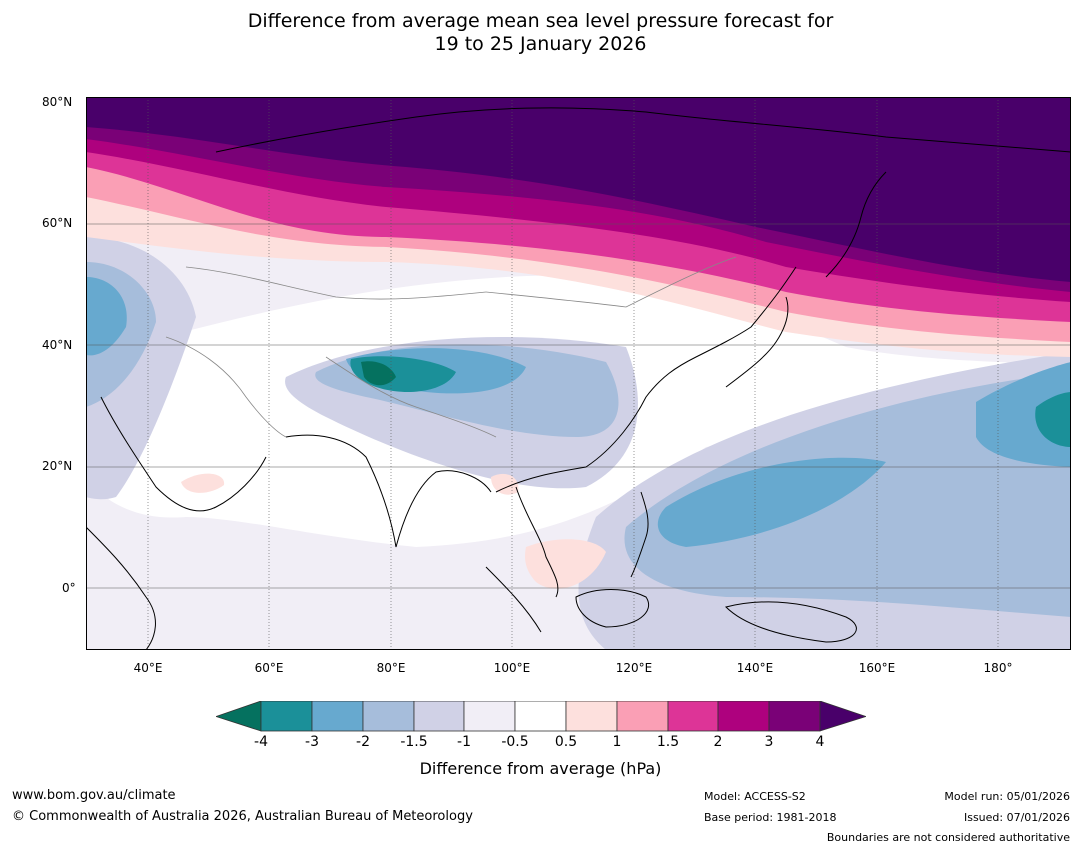 This screenshot has height=850, width=1081. I want to click on colorbar-bin-p15, so click(693, 716).